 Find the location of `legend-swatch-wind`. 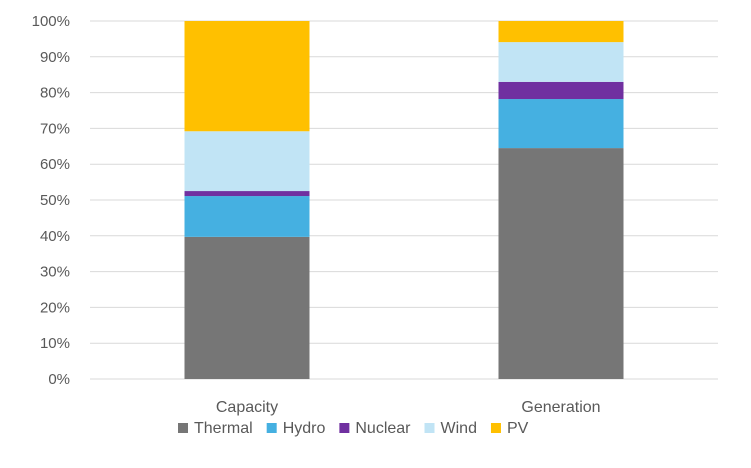

legend-swatch-wind is located at coordinates (429, 428).